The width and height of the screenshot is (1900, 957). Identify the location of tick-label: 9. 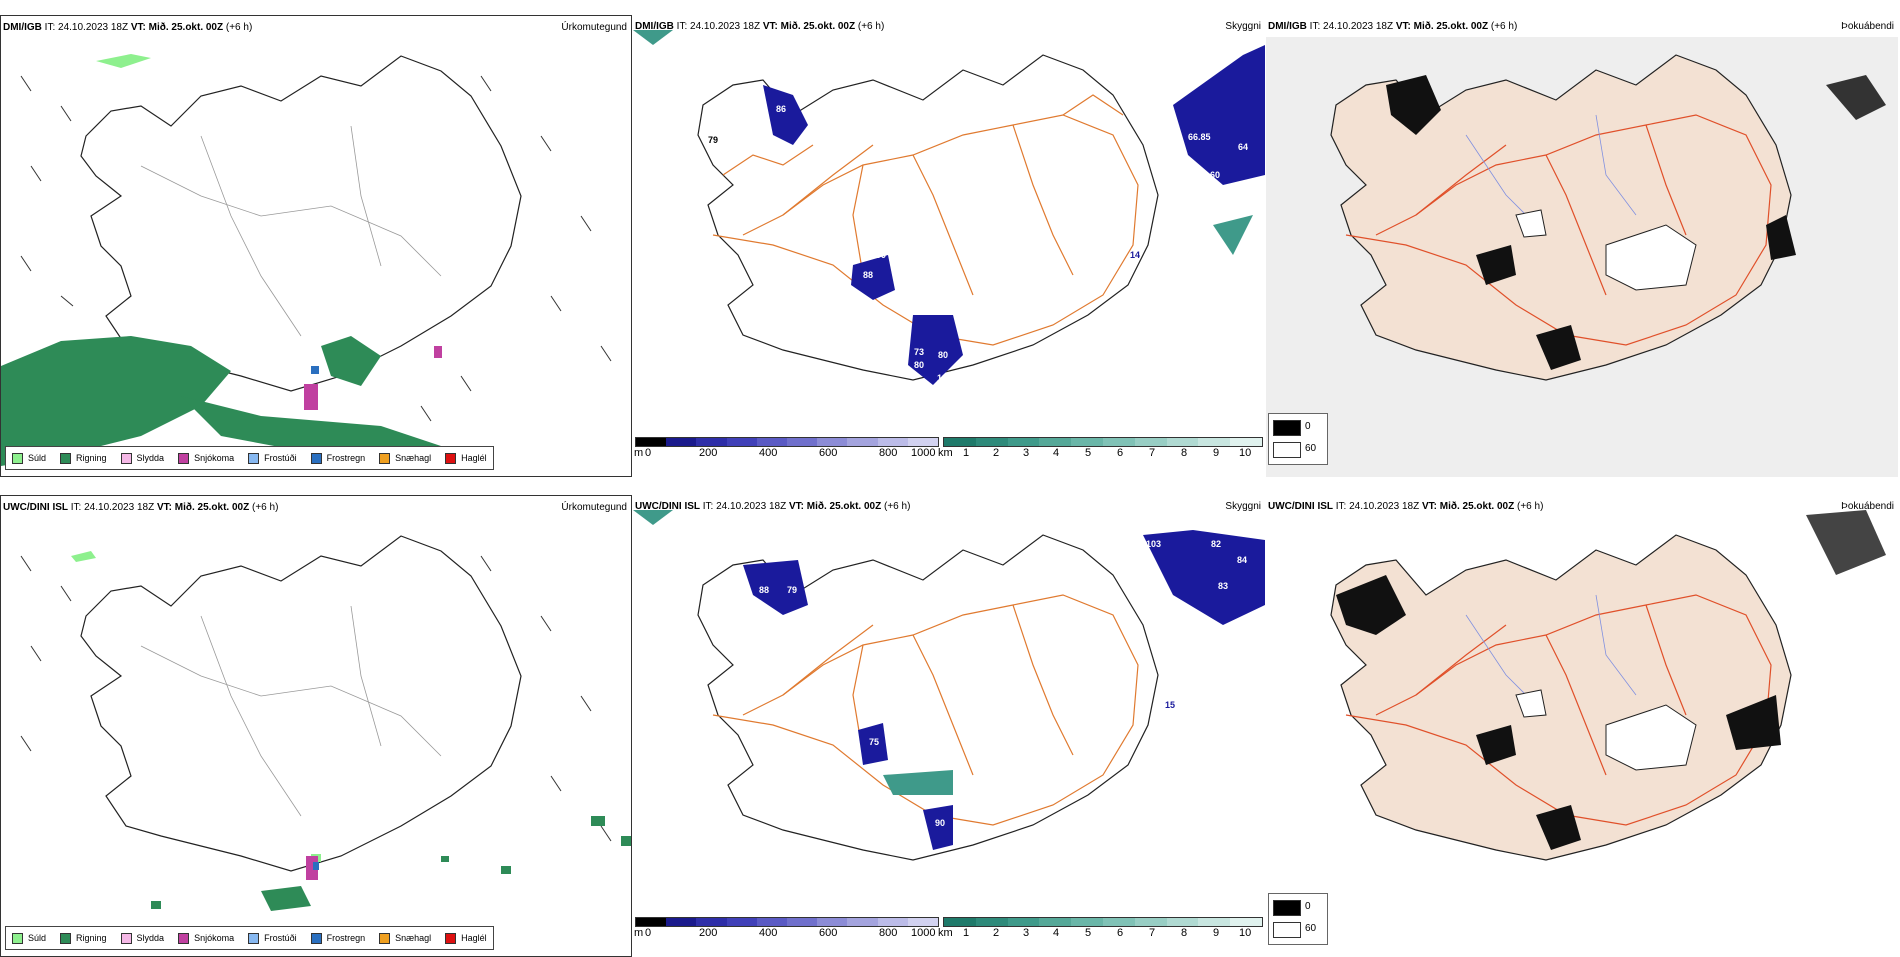
(1216, 933).